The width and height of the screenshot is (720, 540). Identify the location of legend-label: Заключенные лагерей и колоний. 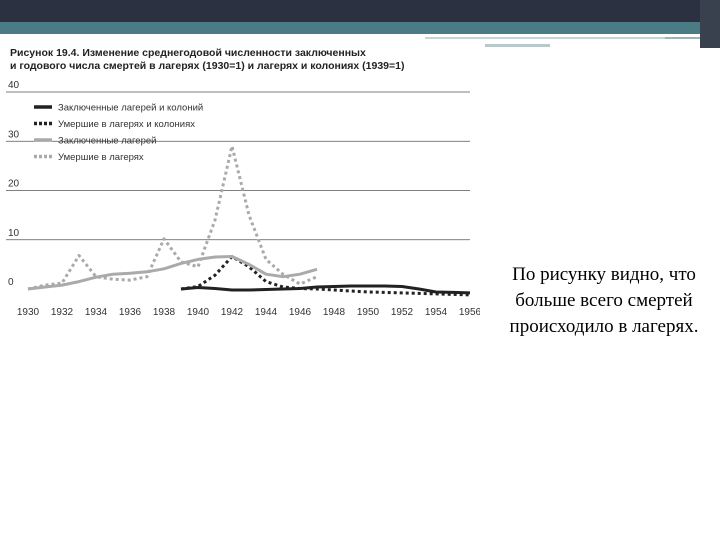
(130, 108).